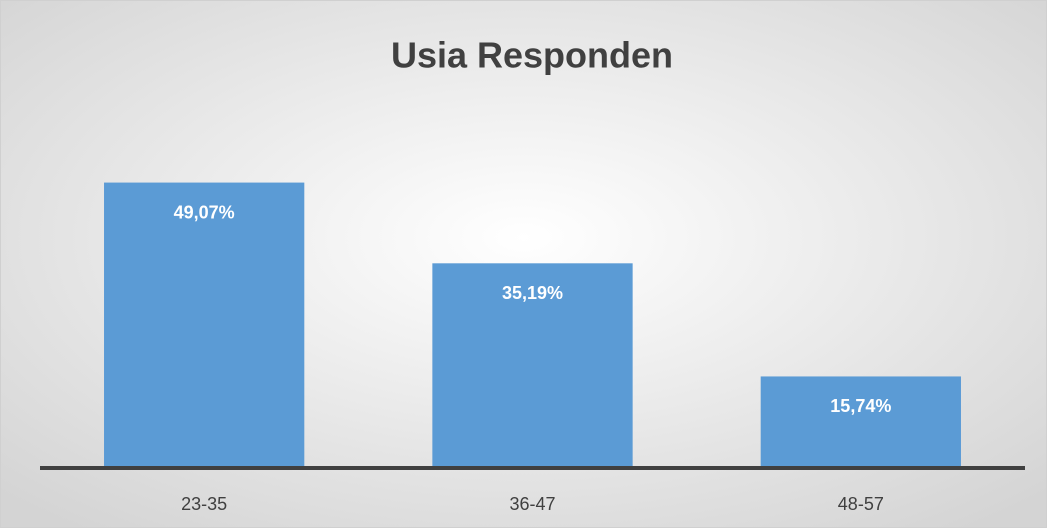  Describe the element at coordinates (204, 504) in the screenshot. I see `x-tick-label: 23-35` at that location.